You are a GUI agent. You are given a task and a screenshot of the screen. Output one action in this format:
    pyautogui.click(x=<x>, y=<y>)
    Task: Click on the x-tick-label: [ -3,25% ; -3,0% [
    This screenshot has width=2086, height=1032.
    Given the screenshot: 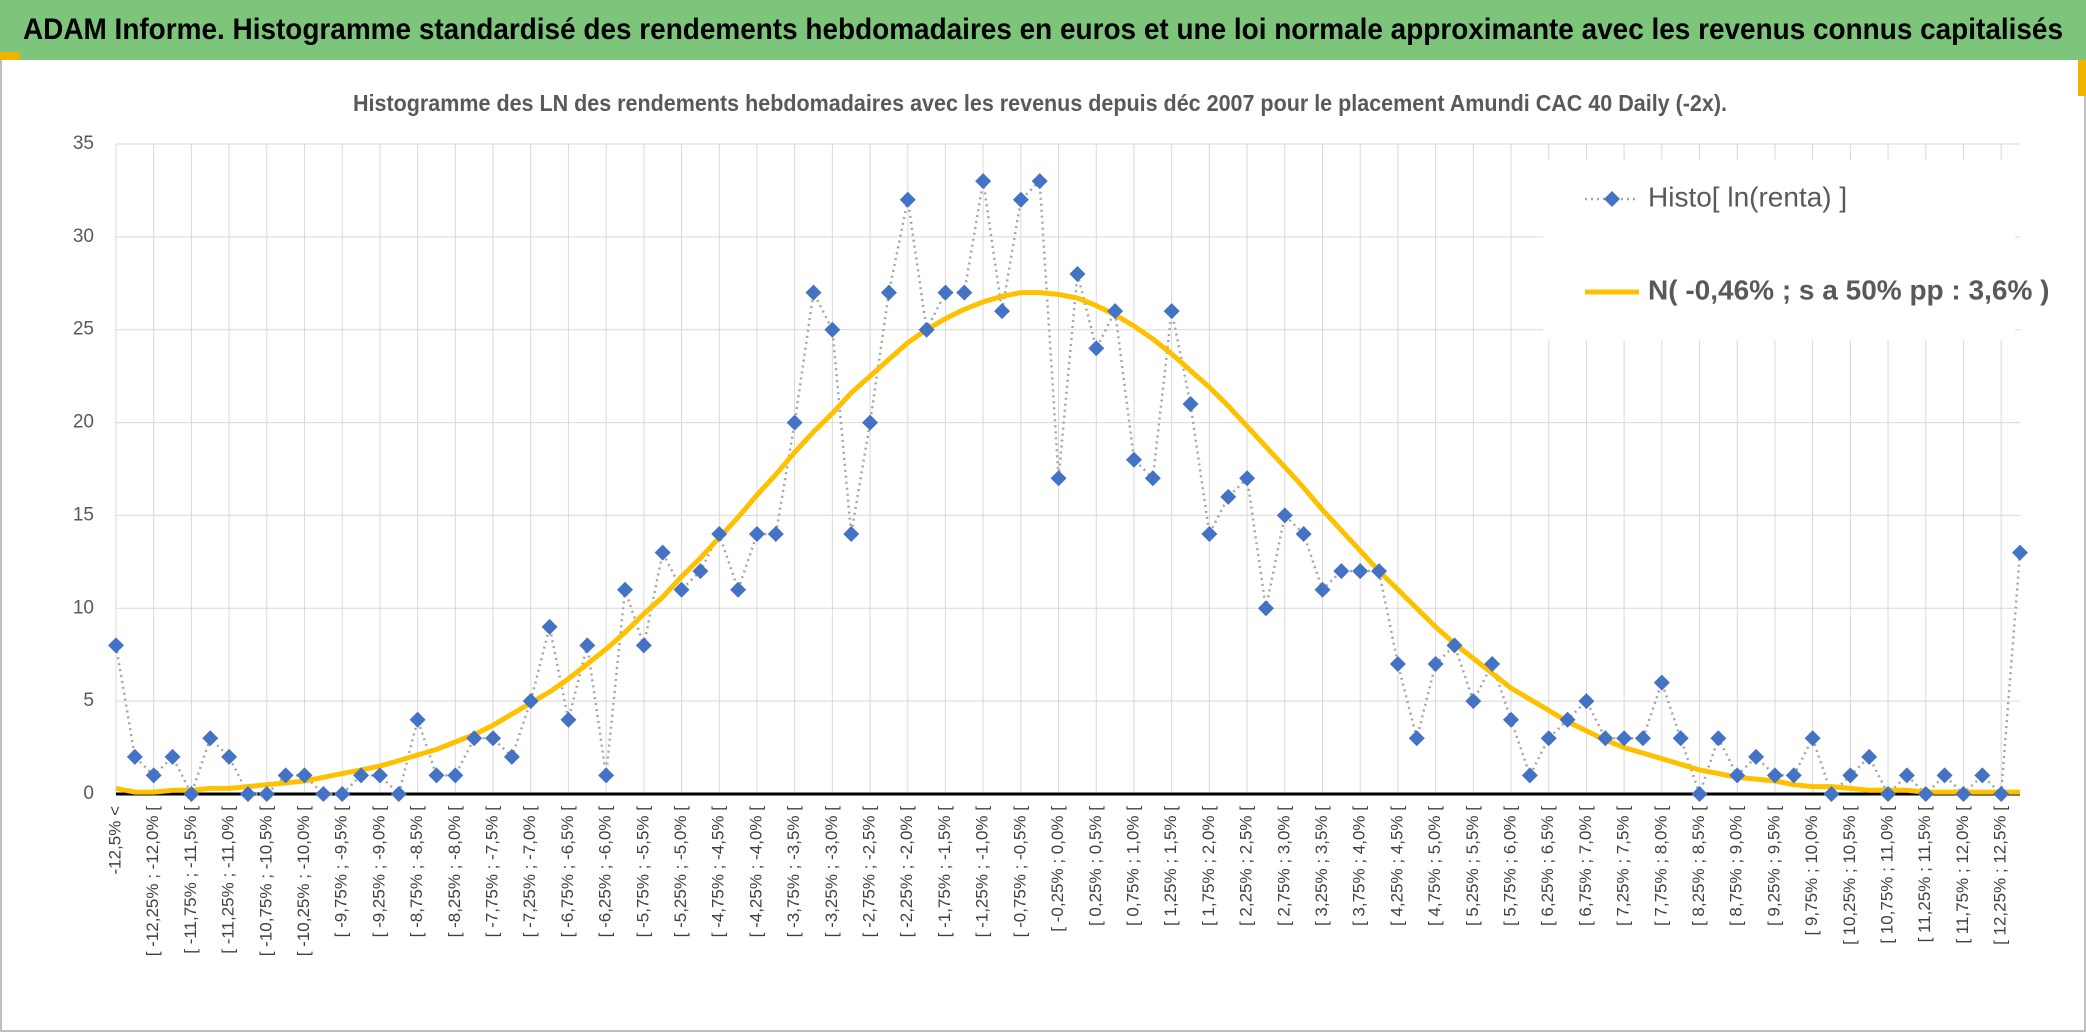 What is the action you would take?
    pyautogui.click(x=831, y=872)
    